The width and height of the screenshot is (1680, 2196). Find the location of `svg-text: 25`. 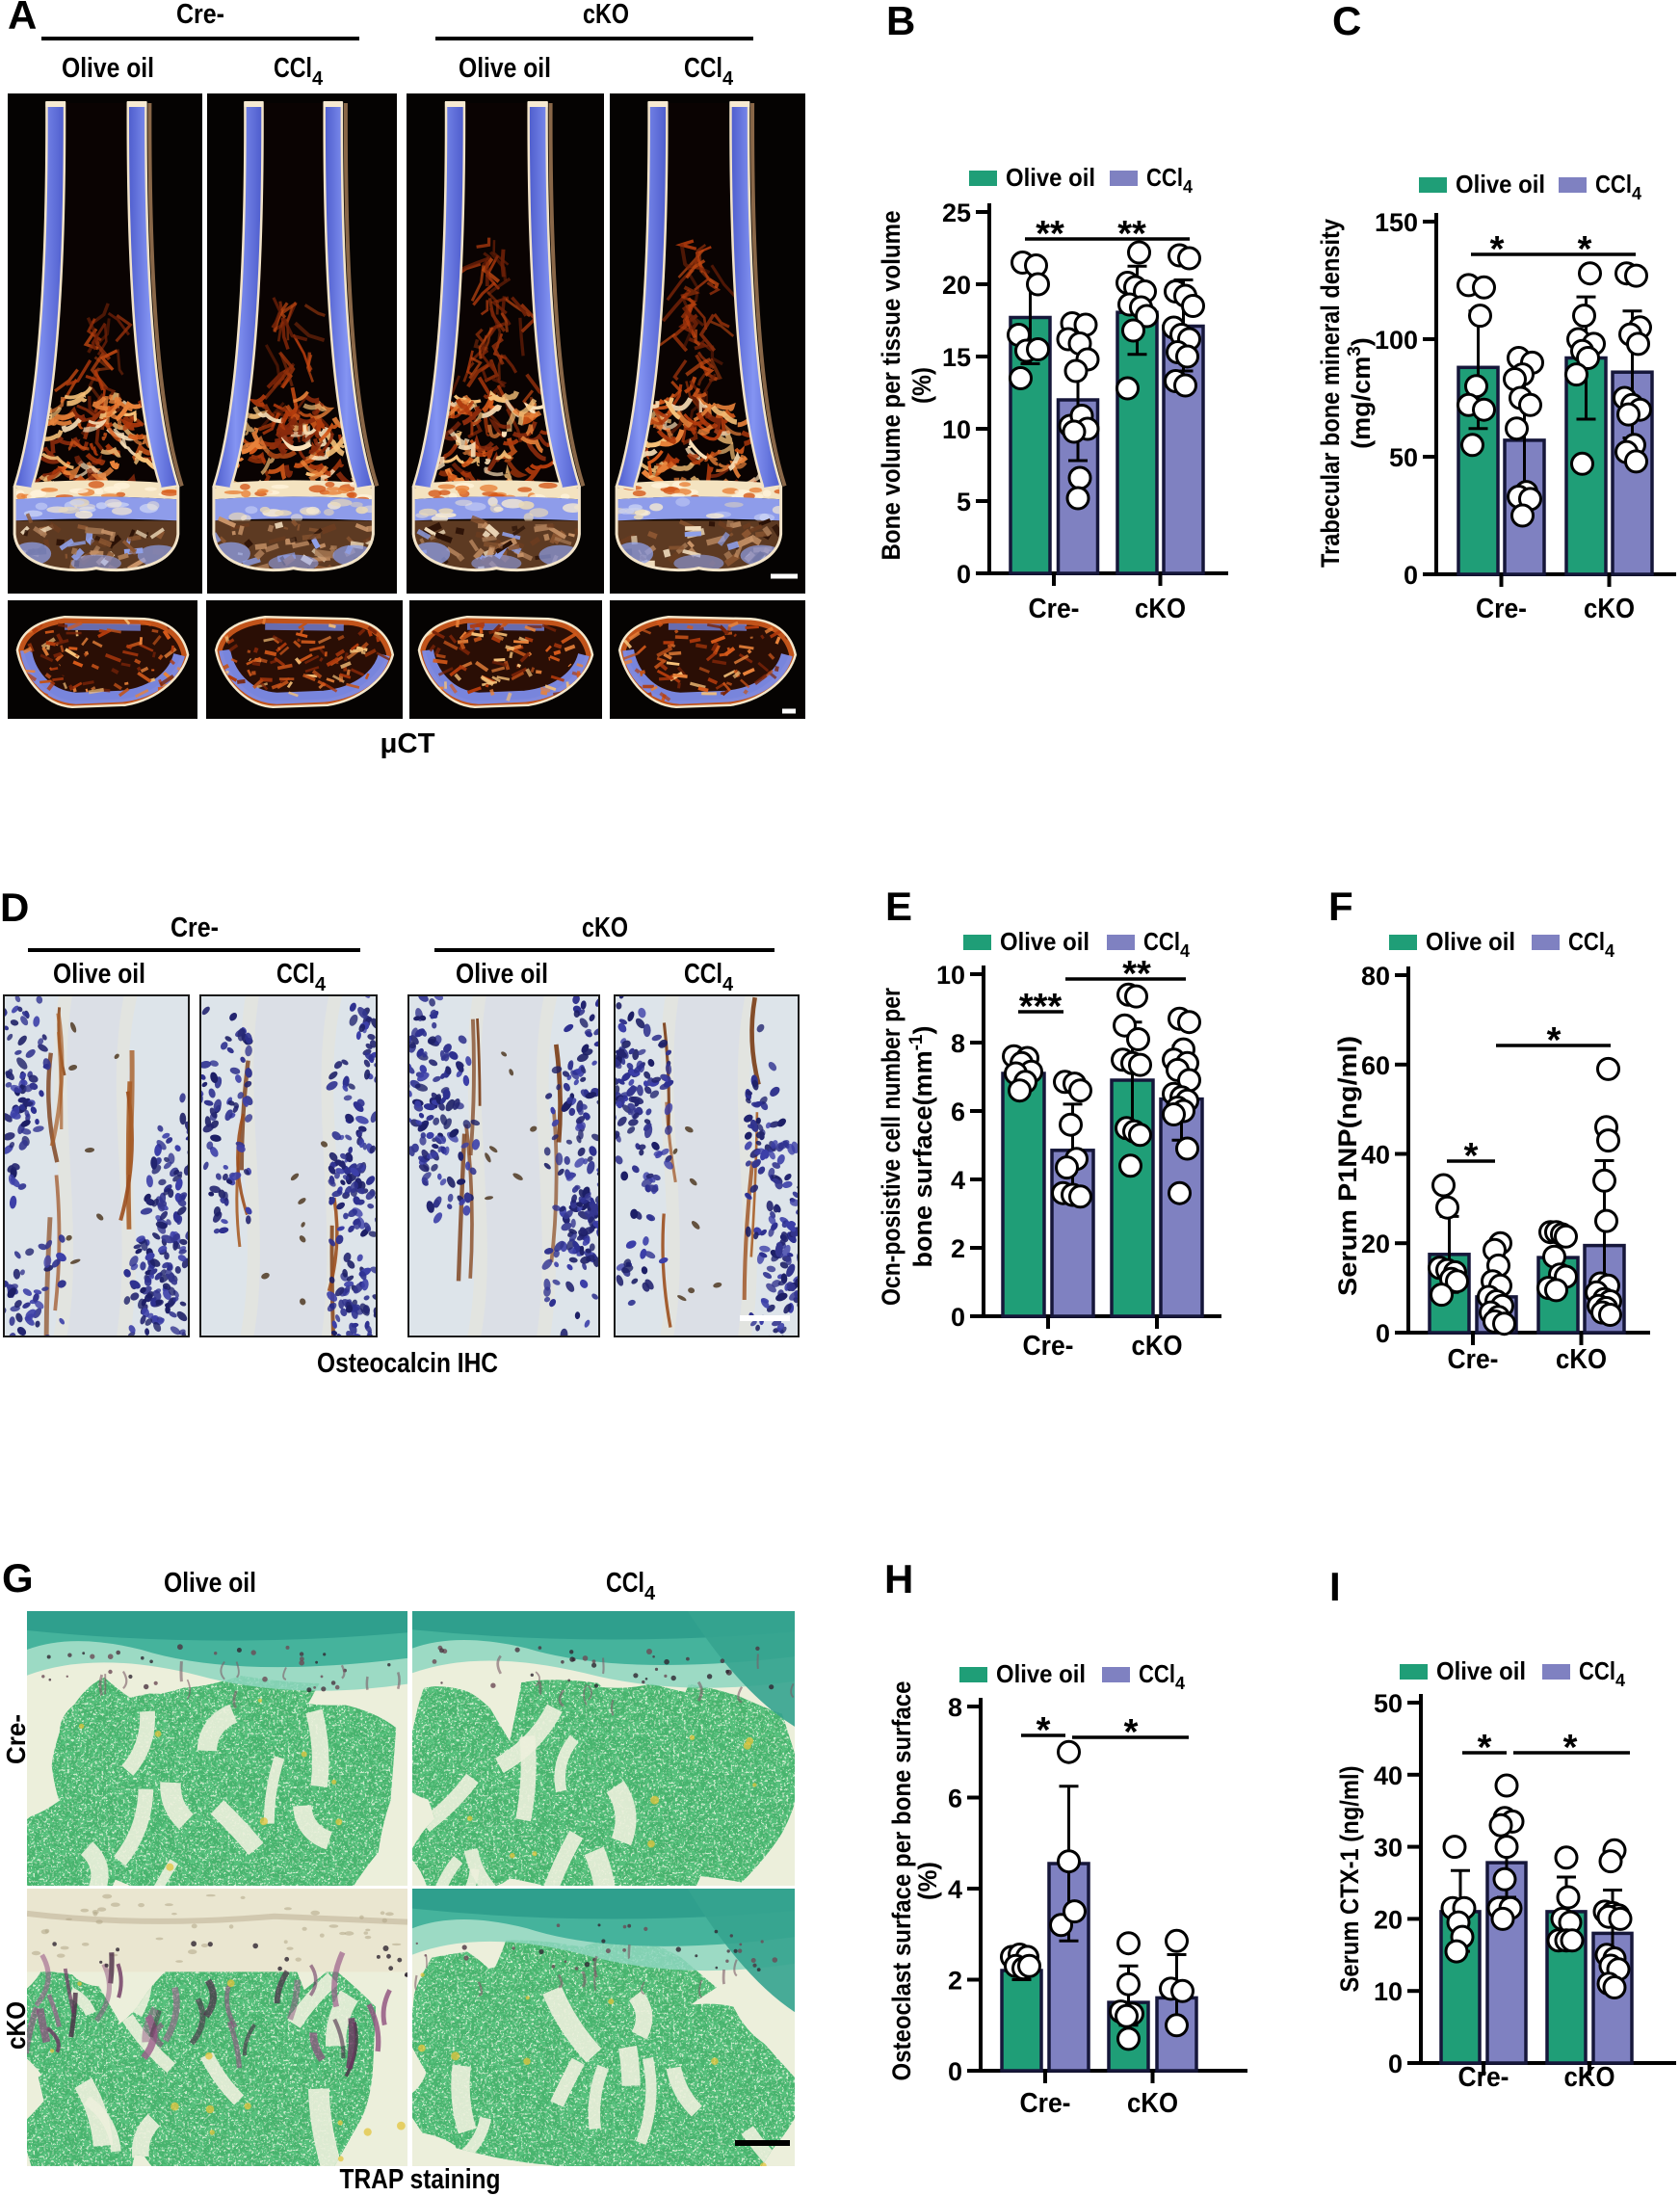

svg-text: 25 is located at coordinates (957, 212).